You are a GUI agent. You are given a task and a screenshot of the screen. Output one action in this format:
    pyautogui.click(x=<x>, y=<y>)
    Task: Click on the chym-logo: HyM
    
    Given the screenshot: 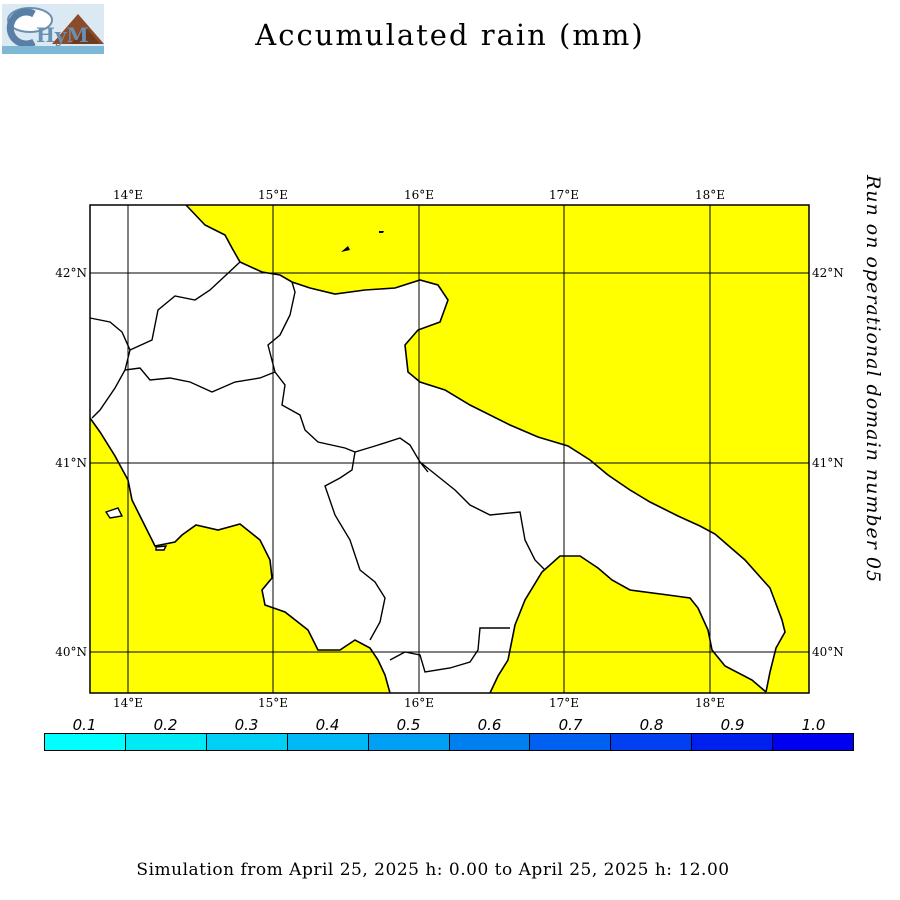 What is the action you would take?
    pyautogui.click(x=53, y=29)
    